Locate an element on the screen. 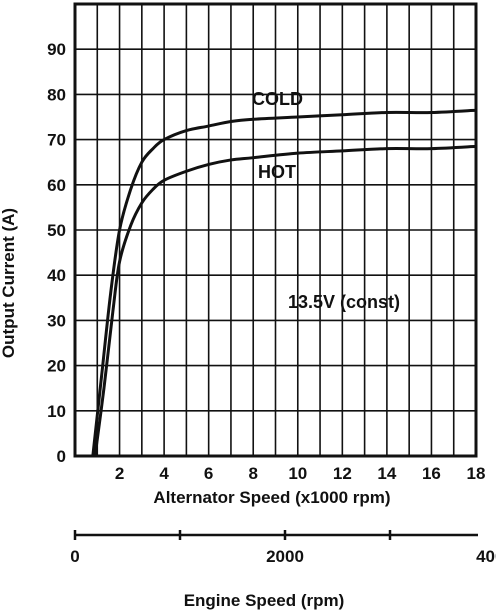 The height and width of the screenshot is (610, 496). y-axis-label: Output Current (A) is located at coordinates (9, 283).